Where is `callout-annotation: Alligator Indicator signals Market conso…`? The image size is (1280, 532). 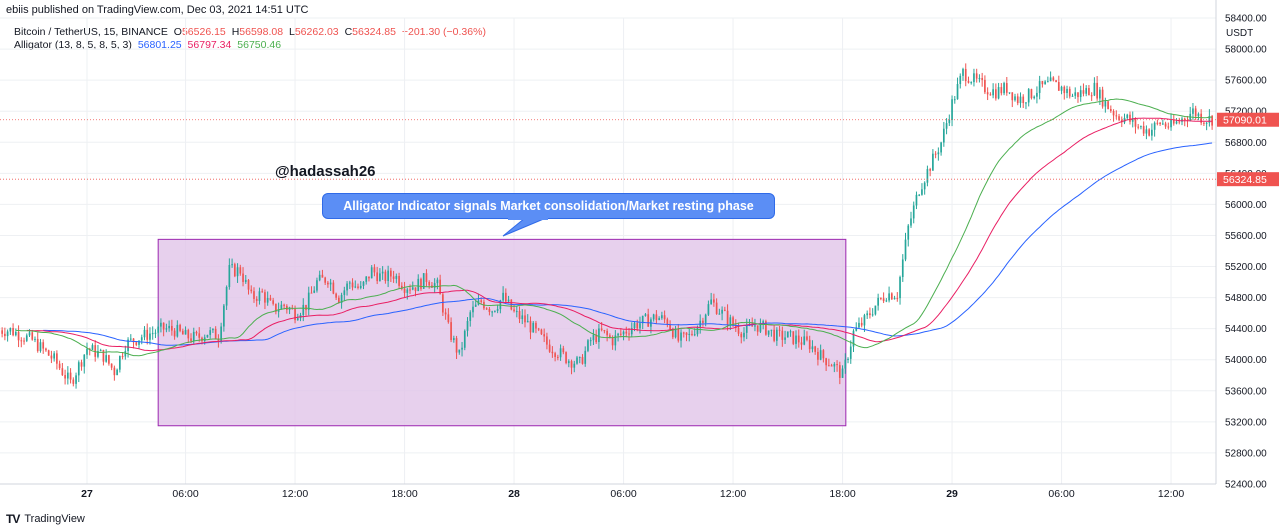 callout-annotation: Alligator Indicator signals Market conso… is located at coordinates (548, 206).